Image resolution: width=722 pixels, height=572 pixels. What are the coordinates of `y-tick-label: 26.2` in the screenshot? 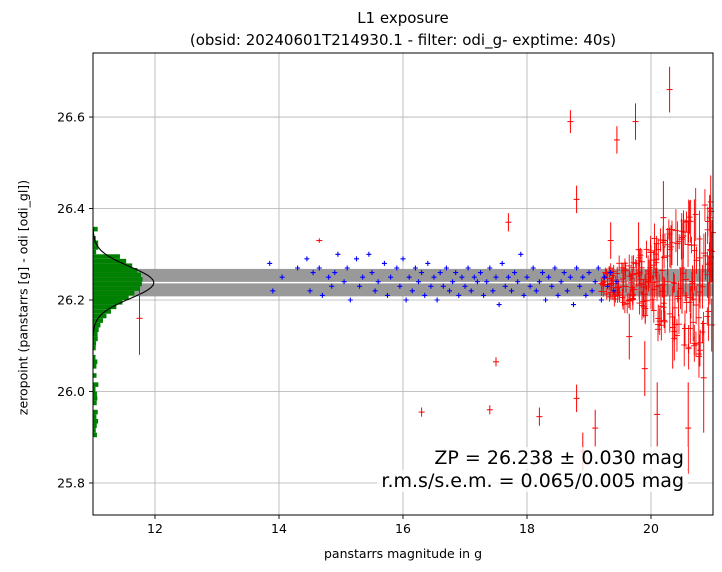 It's located at (71, 300).